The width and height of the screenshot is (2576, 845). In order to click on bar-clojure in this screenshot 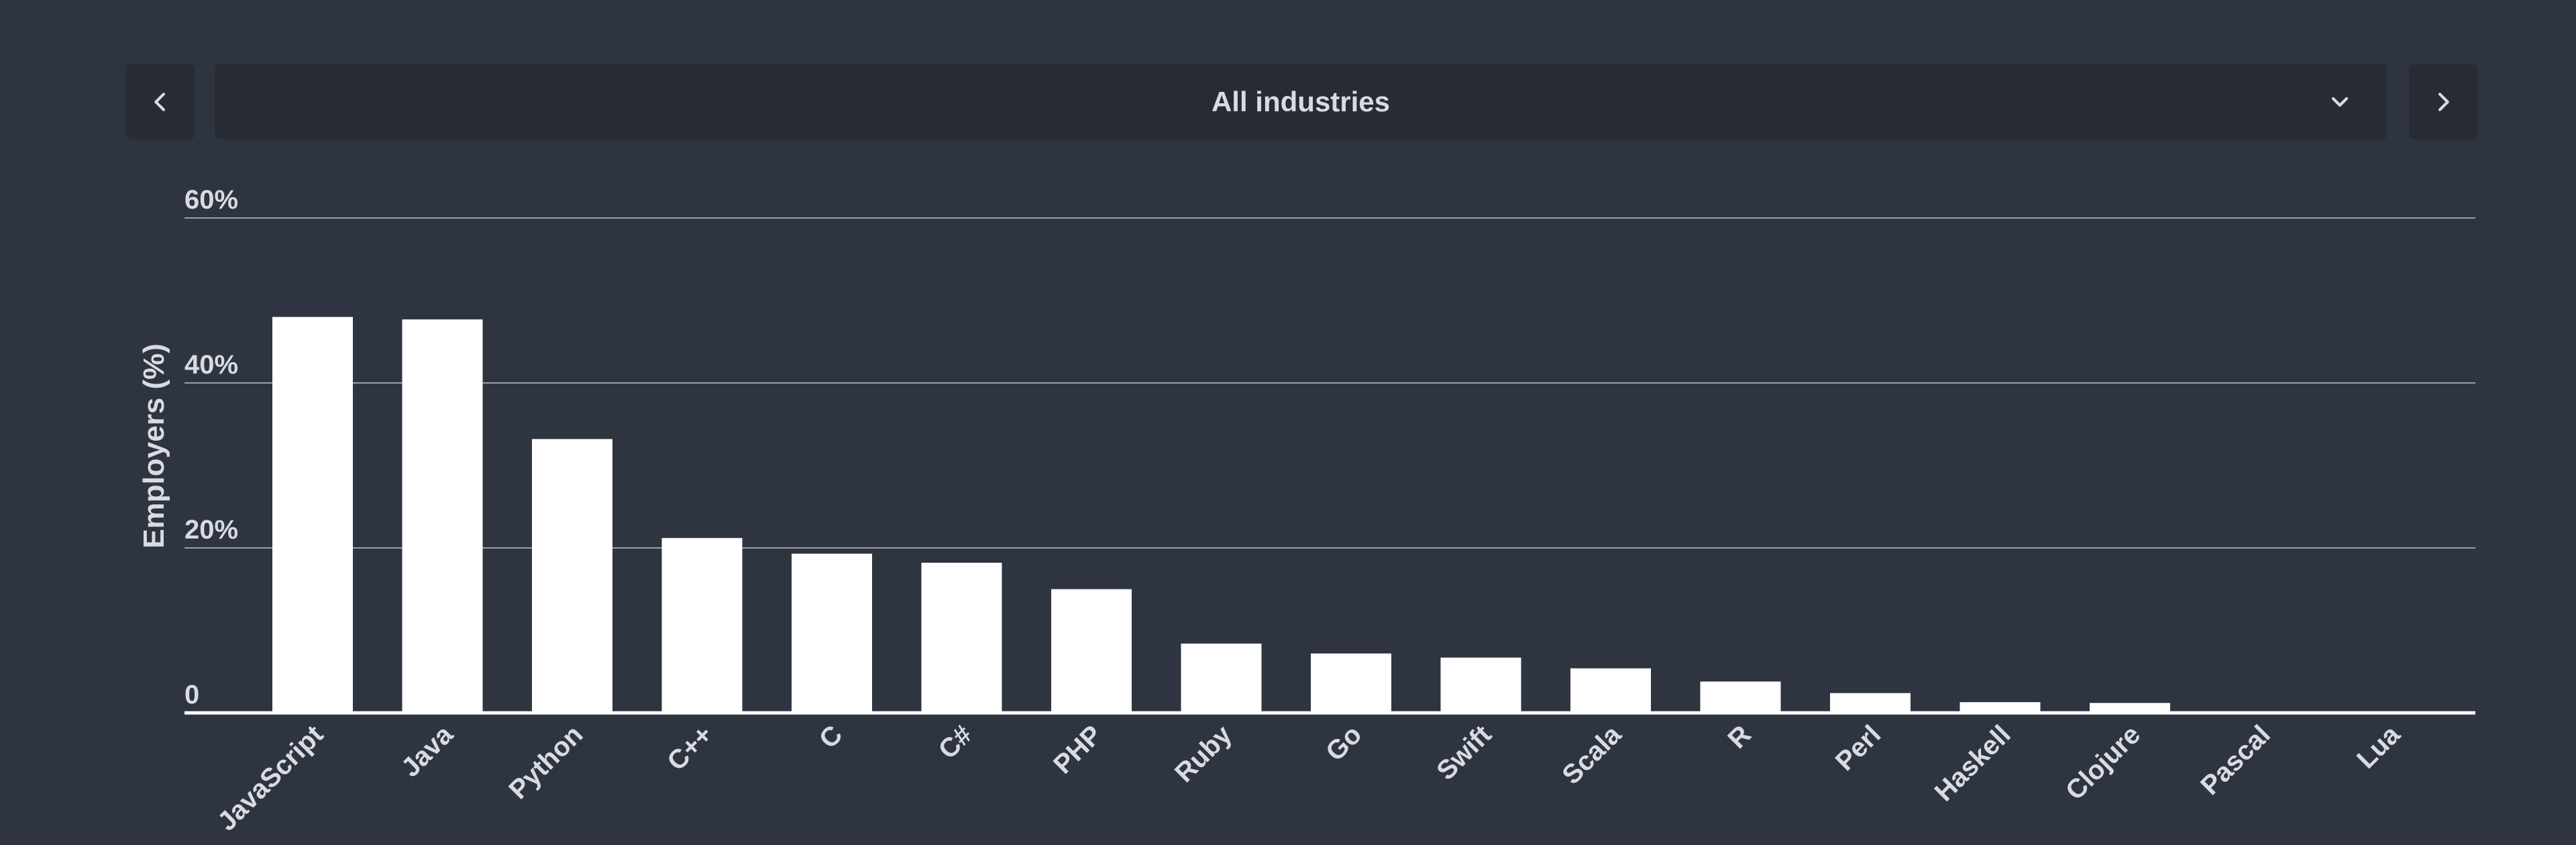, I will do `click(2130, 708)`.